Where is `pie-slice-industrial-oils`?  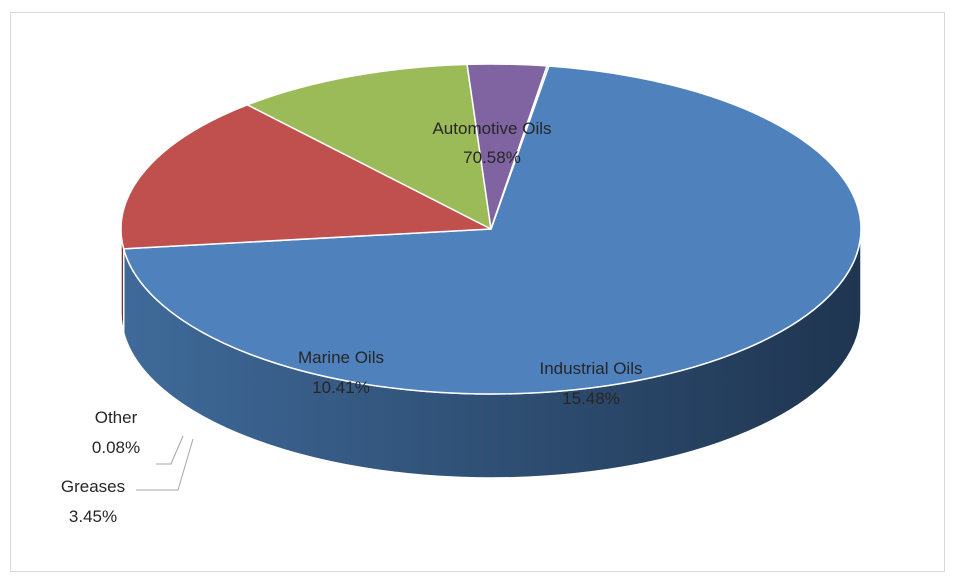
pie-slice-industrial-oils is located at coordinates (306, 177).